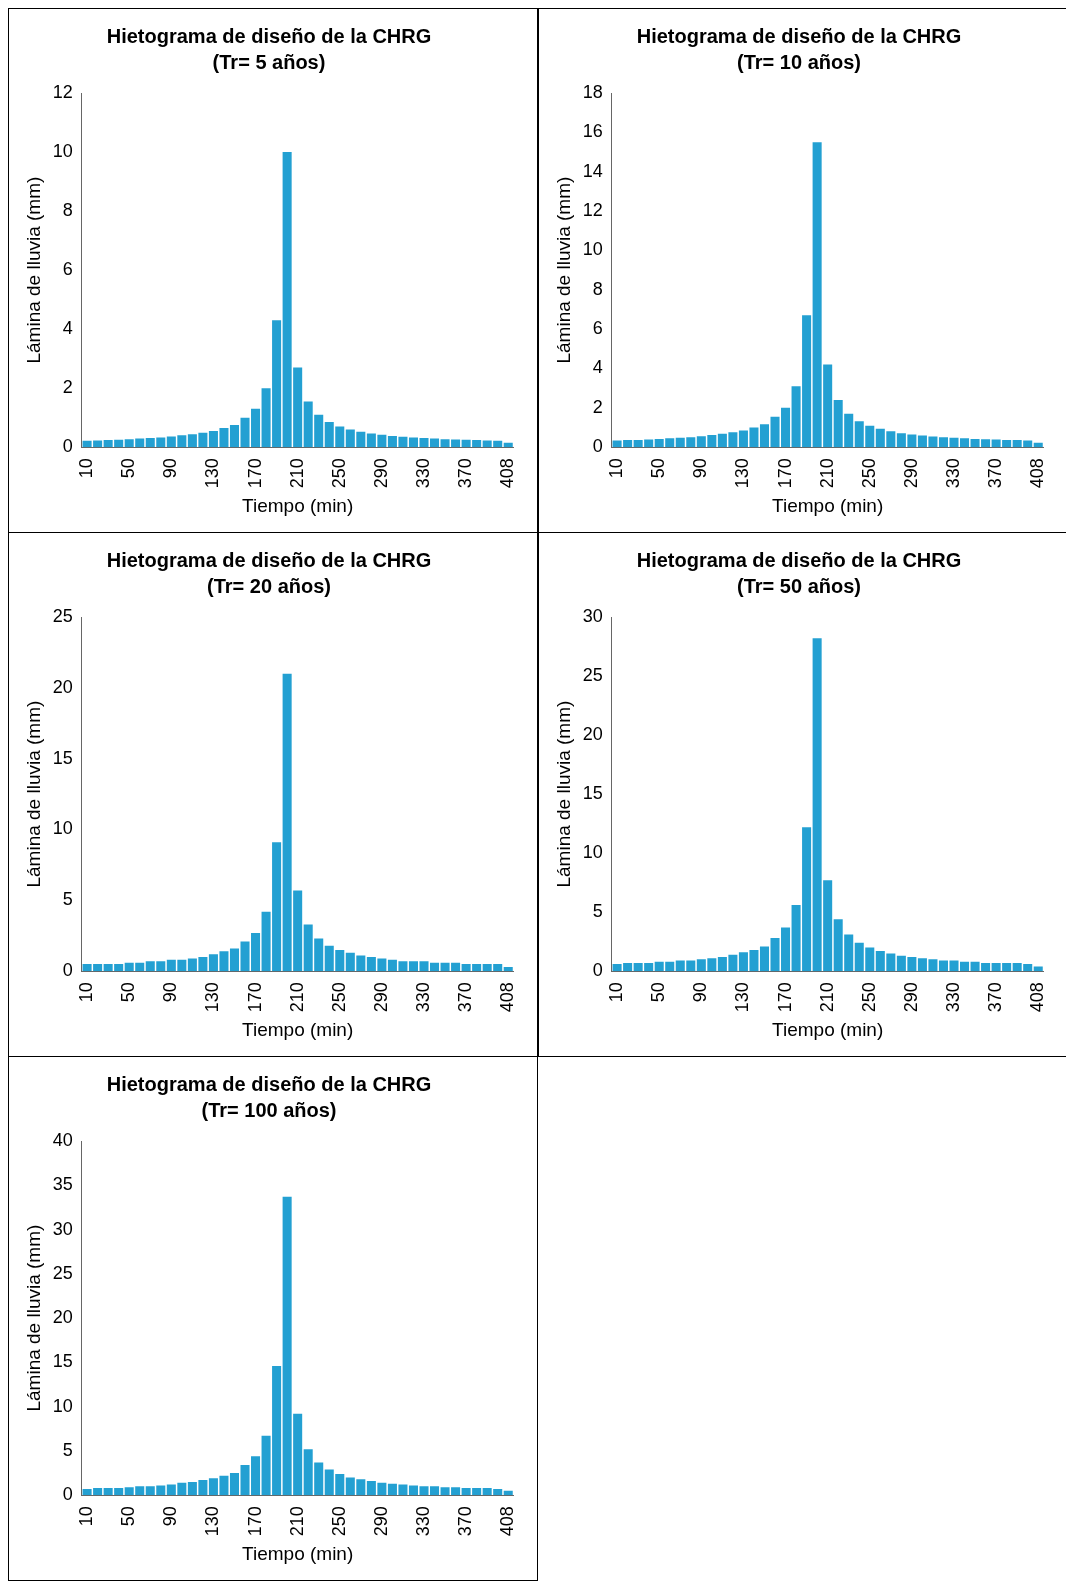  What do you see at coordinates (62, 1139) in the screenshot?
I see `y-tick-label: 40` at bounding box center [62, 1139].